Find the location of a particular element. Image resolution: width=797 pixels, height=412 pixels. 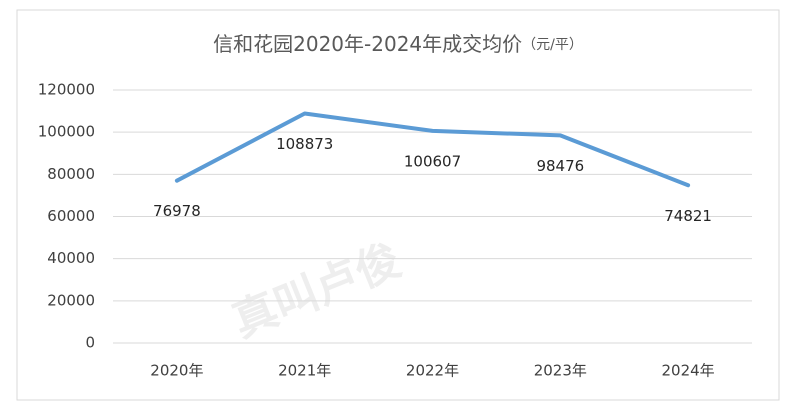

x-tick-label: 2021年 is located at coordinates (304, 371).